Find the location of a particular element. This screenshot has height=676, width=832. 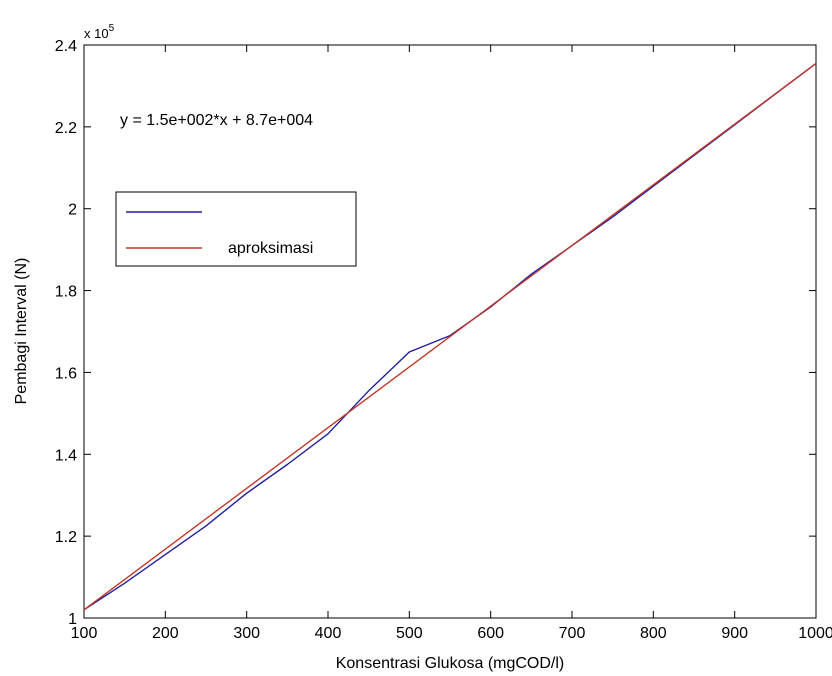

x-tick-label: 900 is located at coordinates (734, 633).